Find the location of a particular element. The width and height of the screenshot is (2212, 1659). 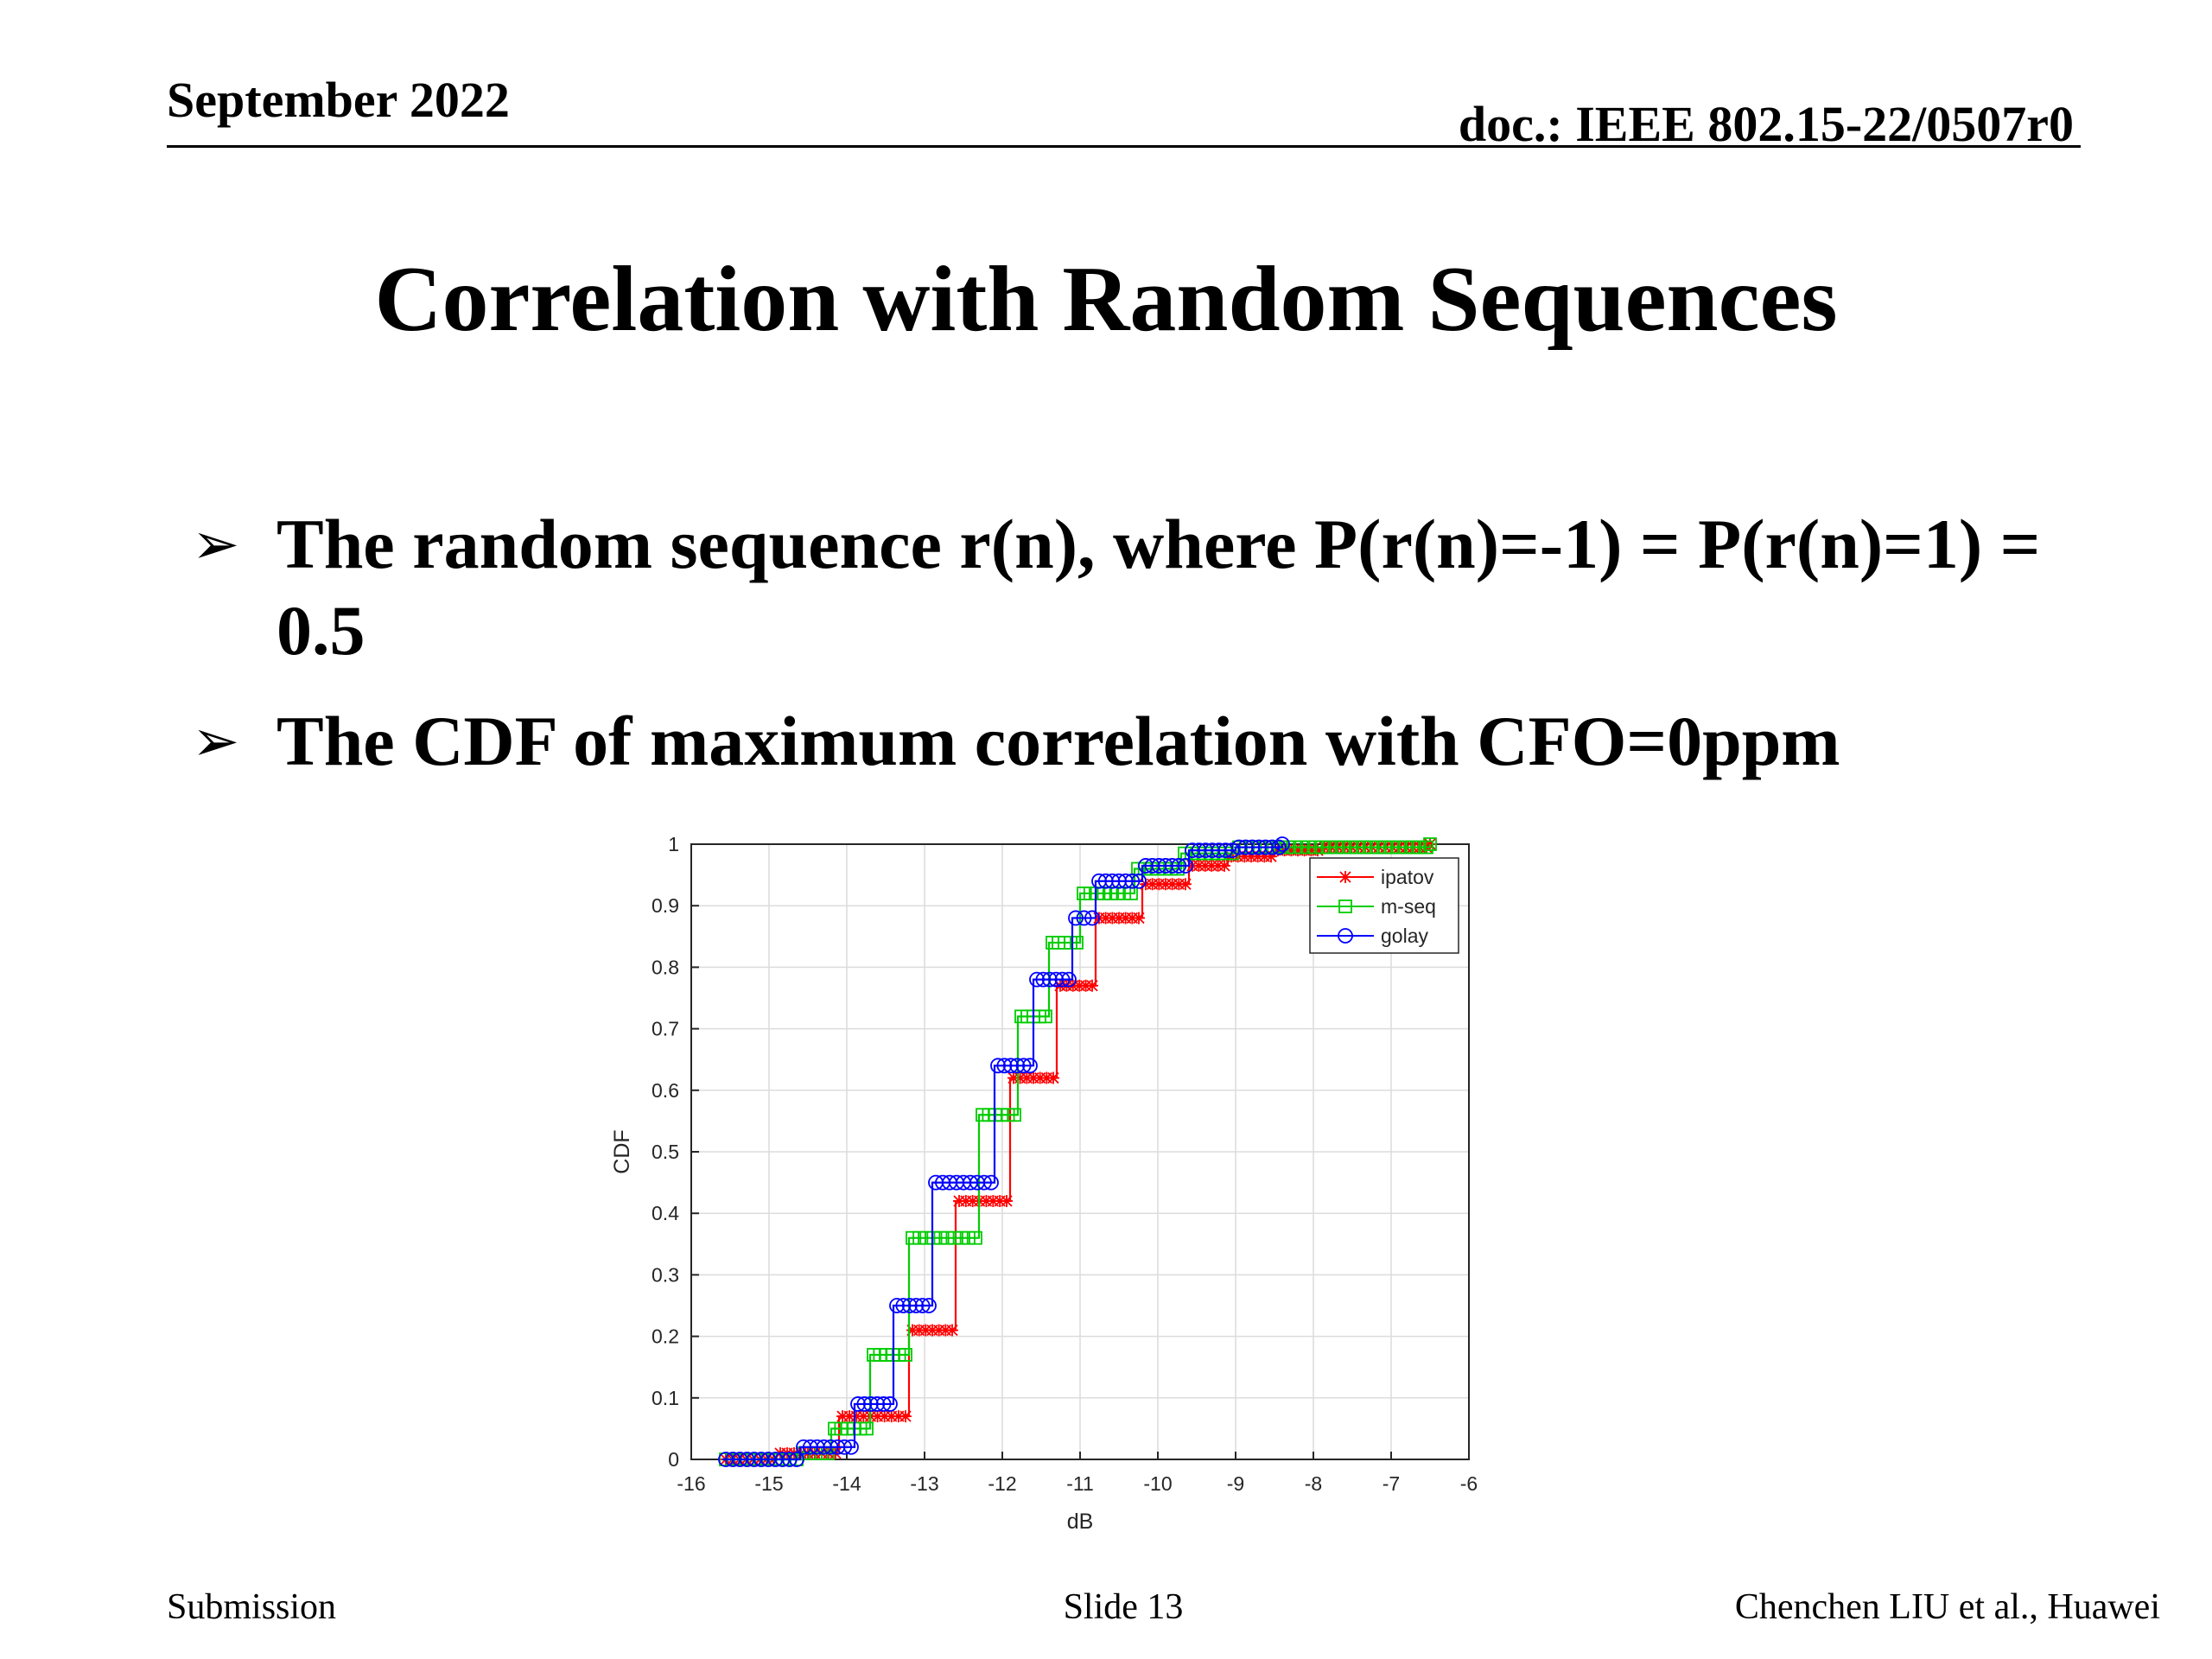

y-tick-label: 0.9 is located at coordinates (665, 905).